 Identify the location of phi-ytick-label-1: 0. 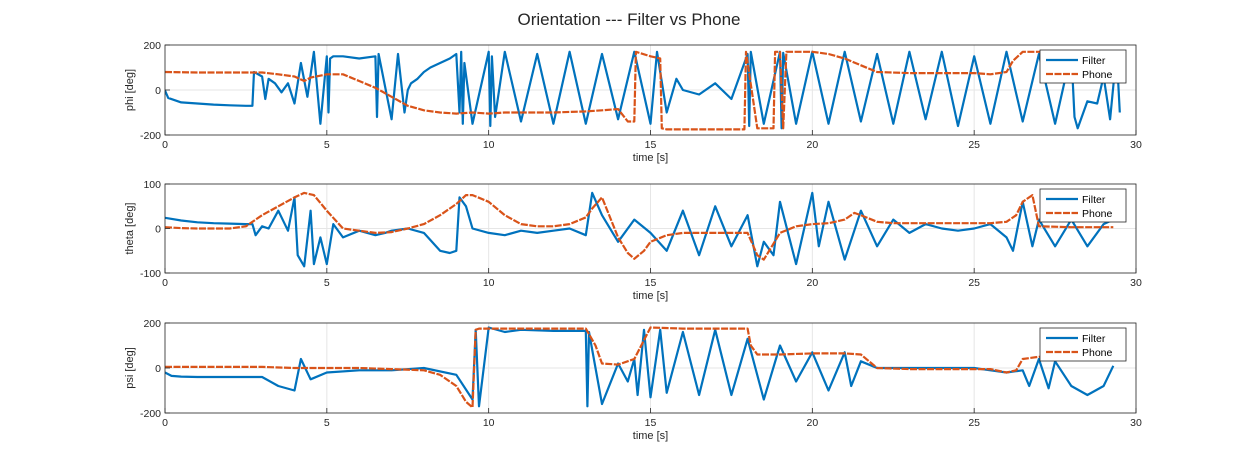
(158, 91).